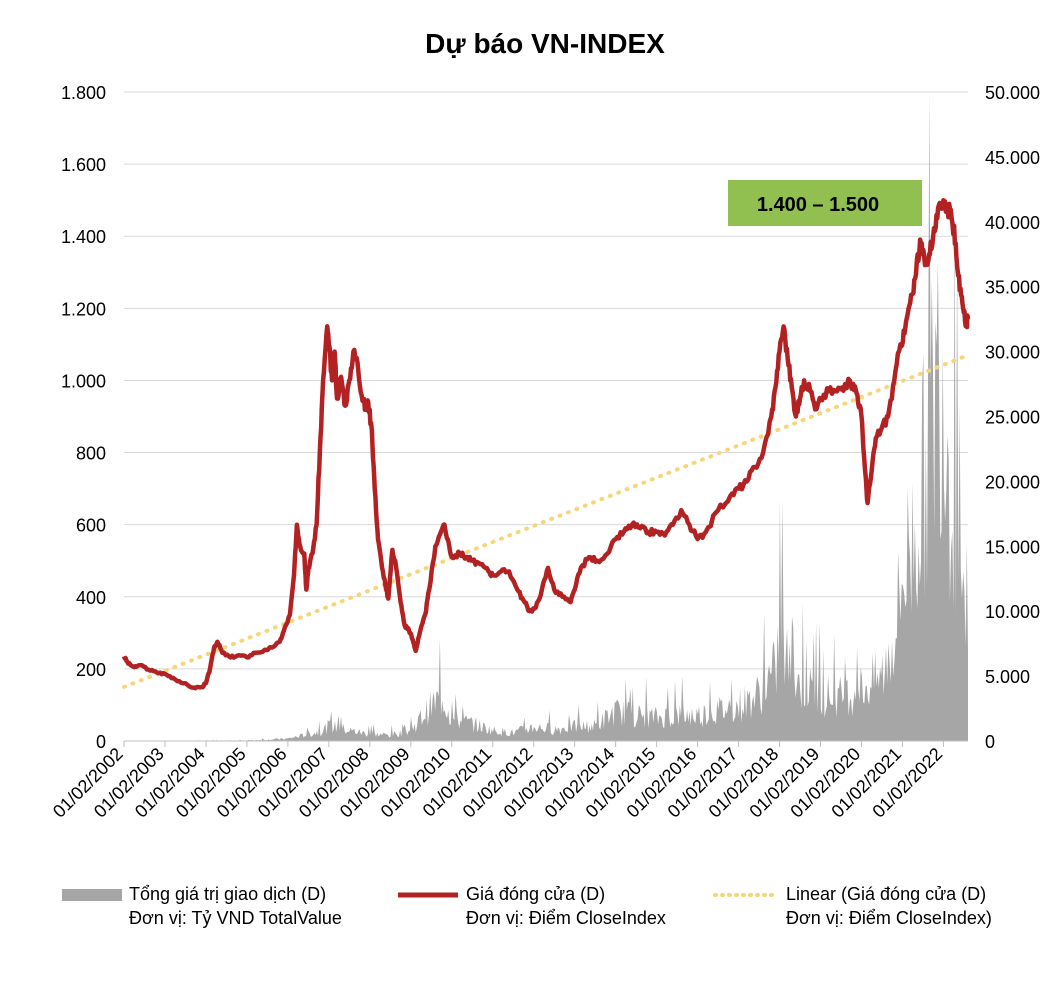  Describe the element at coordinates (1012, 482) in the screenshot. I see `right-tick-label-4: 20.000` at that location.